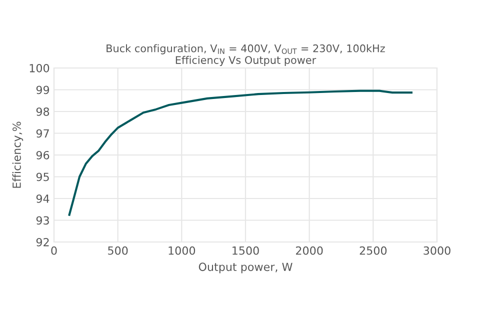  I want to click on y-axis-title: Efficiency,%, so click(18, 155).